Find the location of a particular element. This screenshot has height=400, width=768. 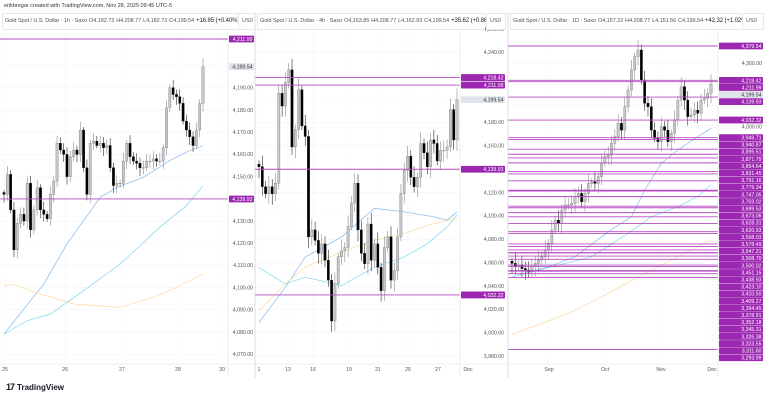

level-price-label: 3,547.21 is located at coordinates (741, 251).